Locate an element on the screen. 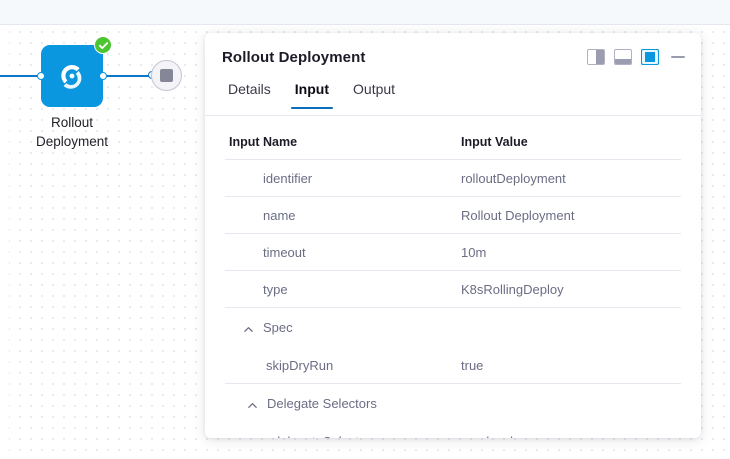 This screenshot has width=730, height=459. tab-input: Input is located at coordinates (312, 95).